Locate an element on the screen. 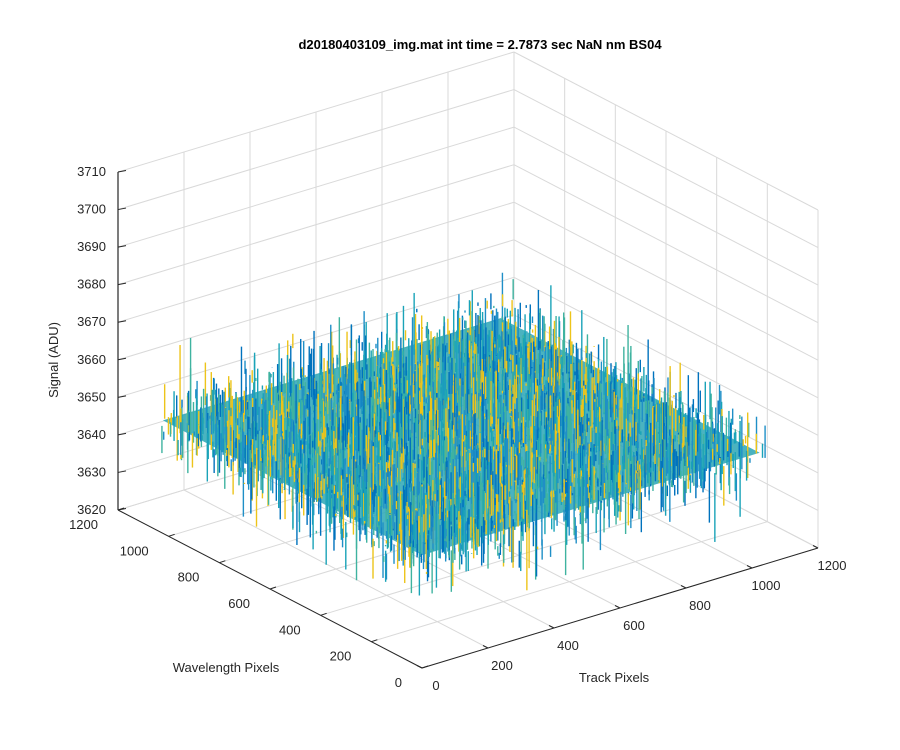 The height and width of the screenshot is (750, 900). x-tick-label: 1200 is located at coordinates (832, 565).